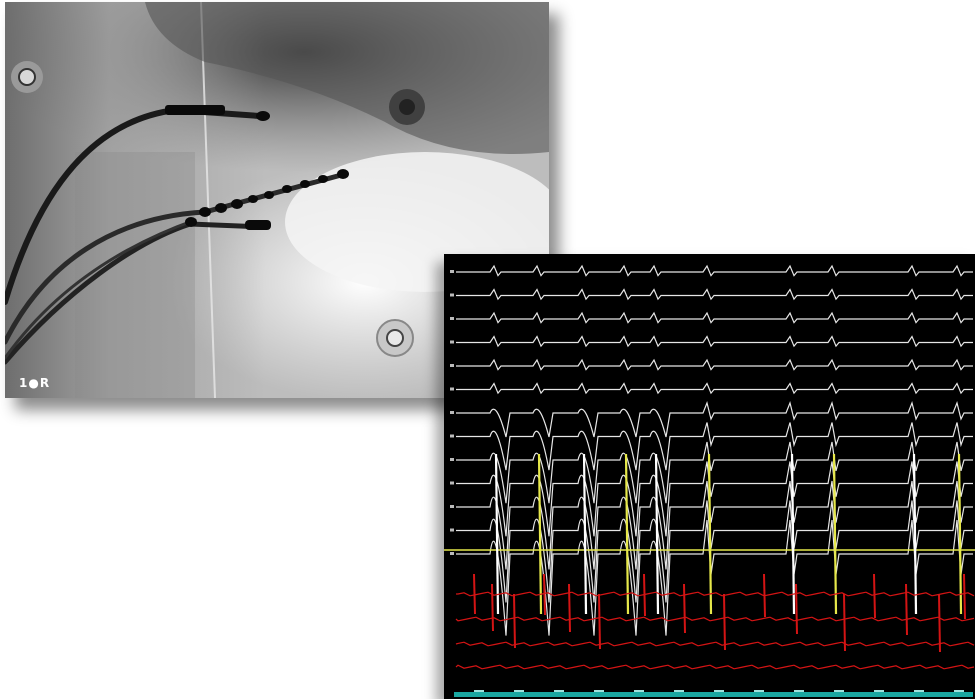 The image size is (975, 699). I want to click on catheter-shafts, so click(176, 235).